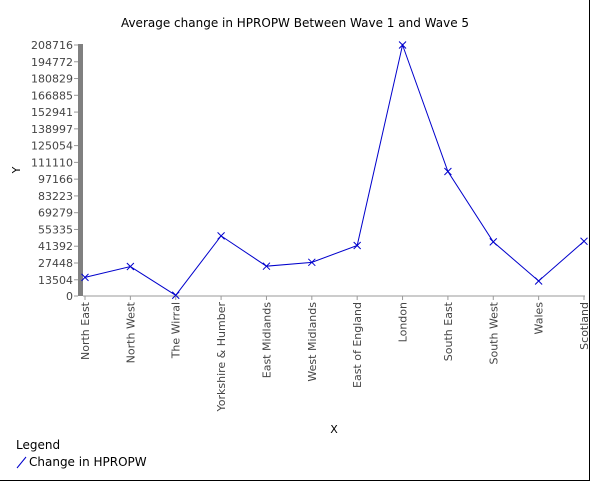 Image resolution: width=591 pixels, height=482 pixels. Describe the element at coordinates (52, 129) in the screenshot. I see `y-tick-label: 138997` at that location.